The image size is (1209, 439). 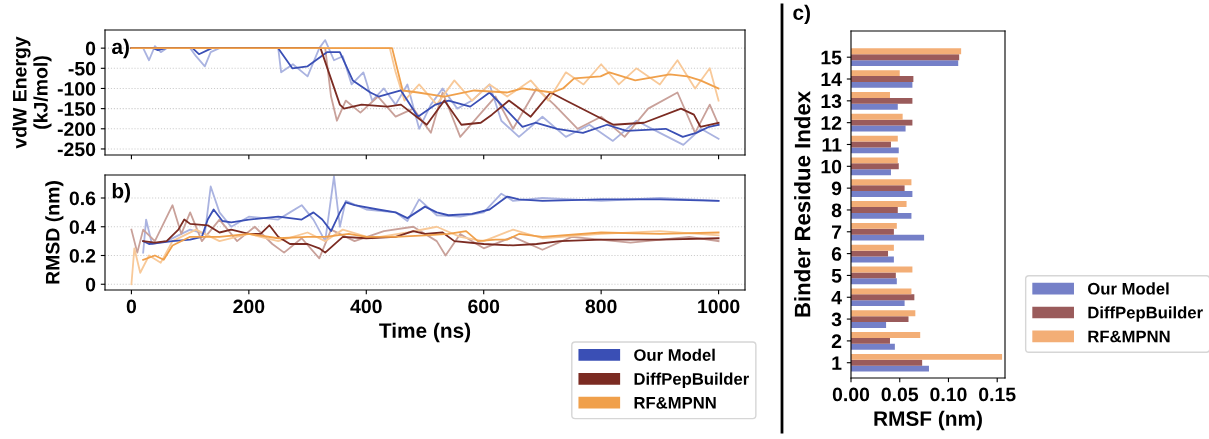 What do you see at coordinates (928, 420) in the screenshot?
I see `x-axis-title: RMSF (nm)` at bounding box center [928, 420].